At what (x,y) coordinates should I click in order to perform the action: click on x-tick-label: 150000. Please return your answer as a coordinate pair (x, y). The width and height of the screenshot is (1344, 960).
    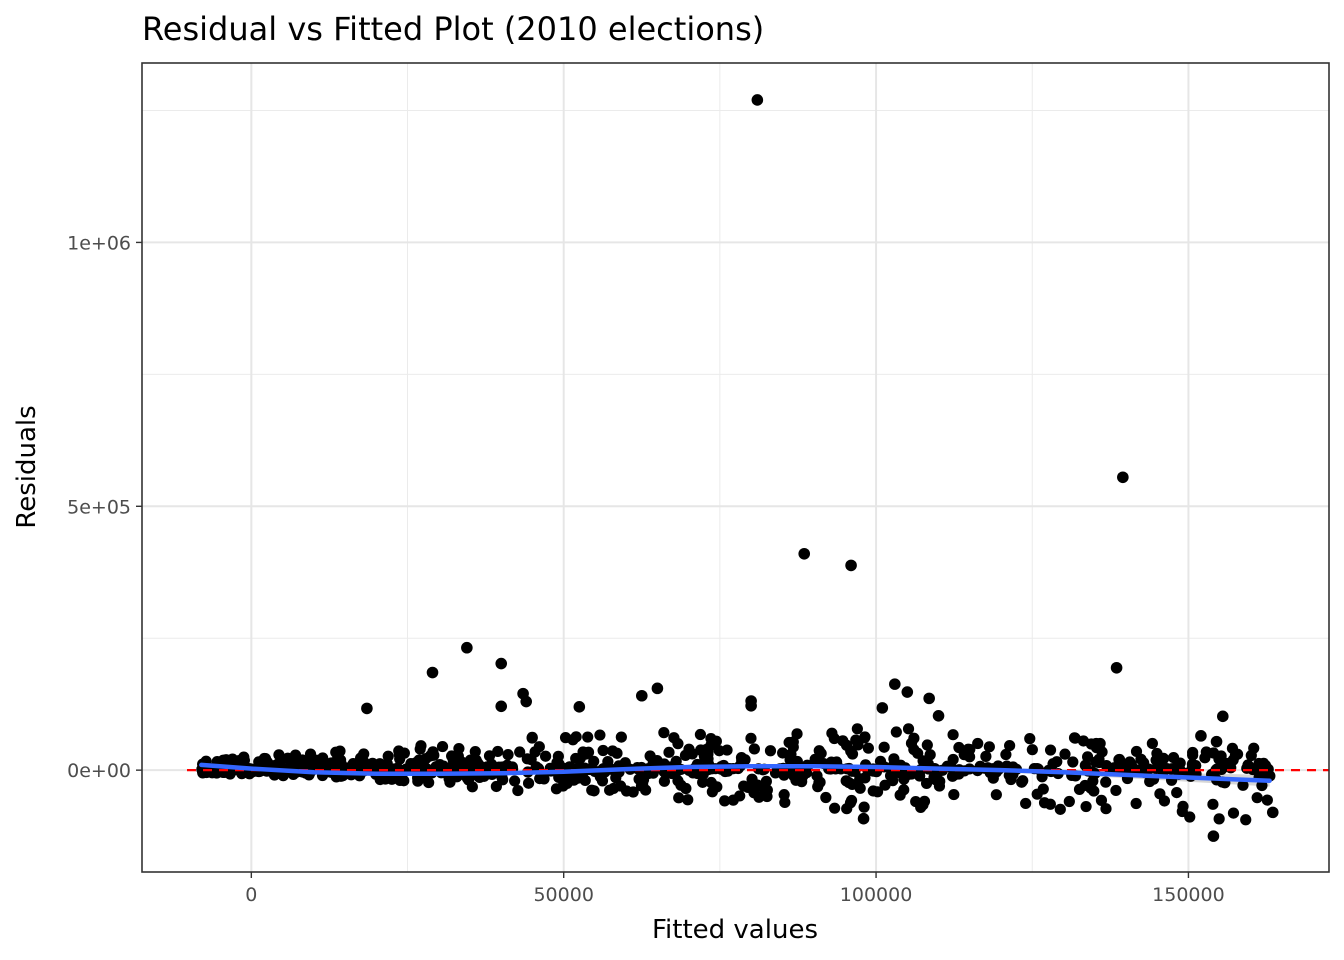
    Looking at the image, I should click on (1188, 895).